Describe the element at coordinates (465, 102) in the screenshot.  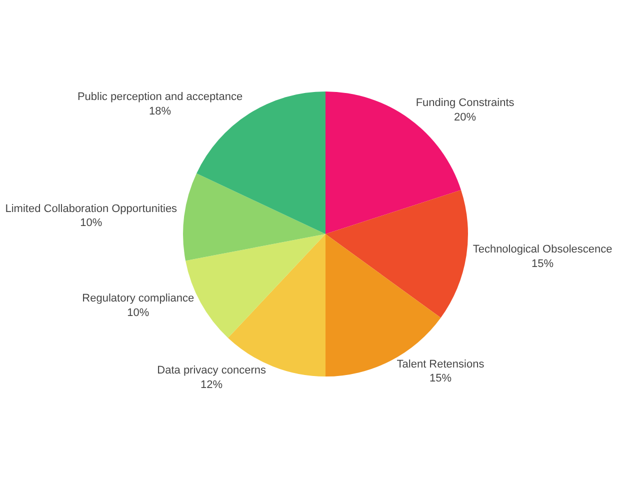
I see `slice-label: Funding Constraints` at that location.